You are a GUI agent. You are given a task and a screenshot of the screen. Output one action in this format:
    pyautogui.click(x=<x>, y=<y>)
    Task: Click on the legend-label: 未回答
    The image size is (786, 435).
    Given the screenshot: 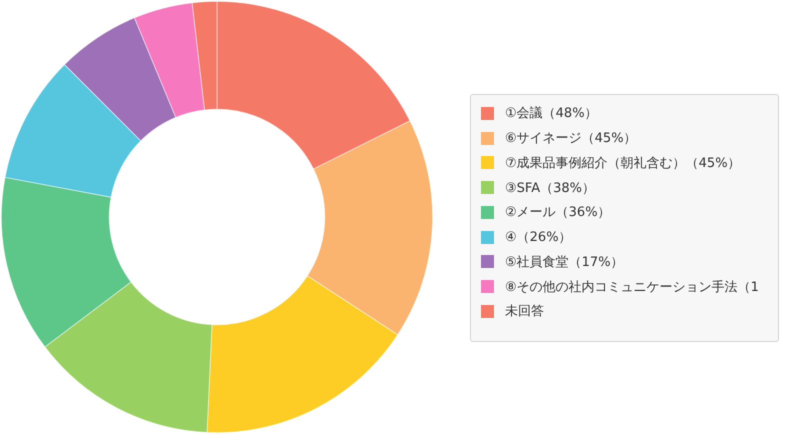 What is the action you would take?
    pyautogui.click(x=524, y=311)
    